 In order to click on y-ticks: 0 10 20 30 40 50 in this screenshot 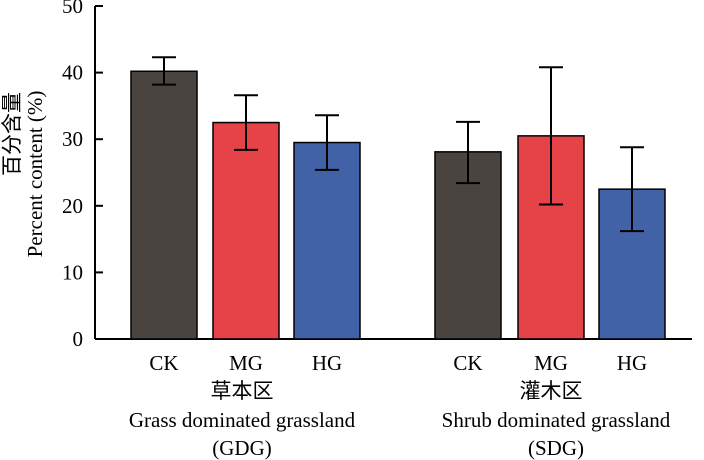, I will do `click(82, 175)`.